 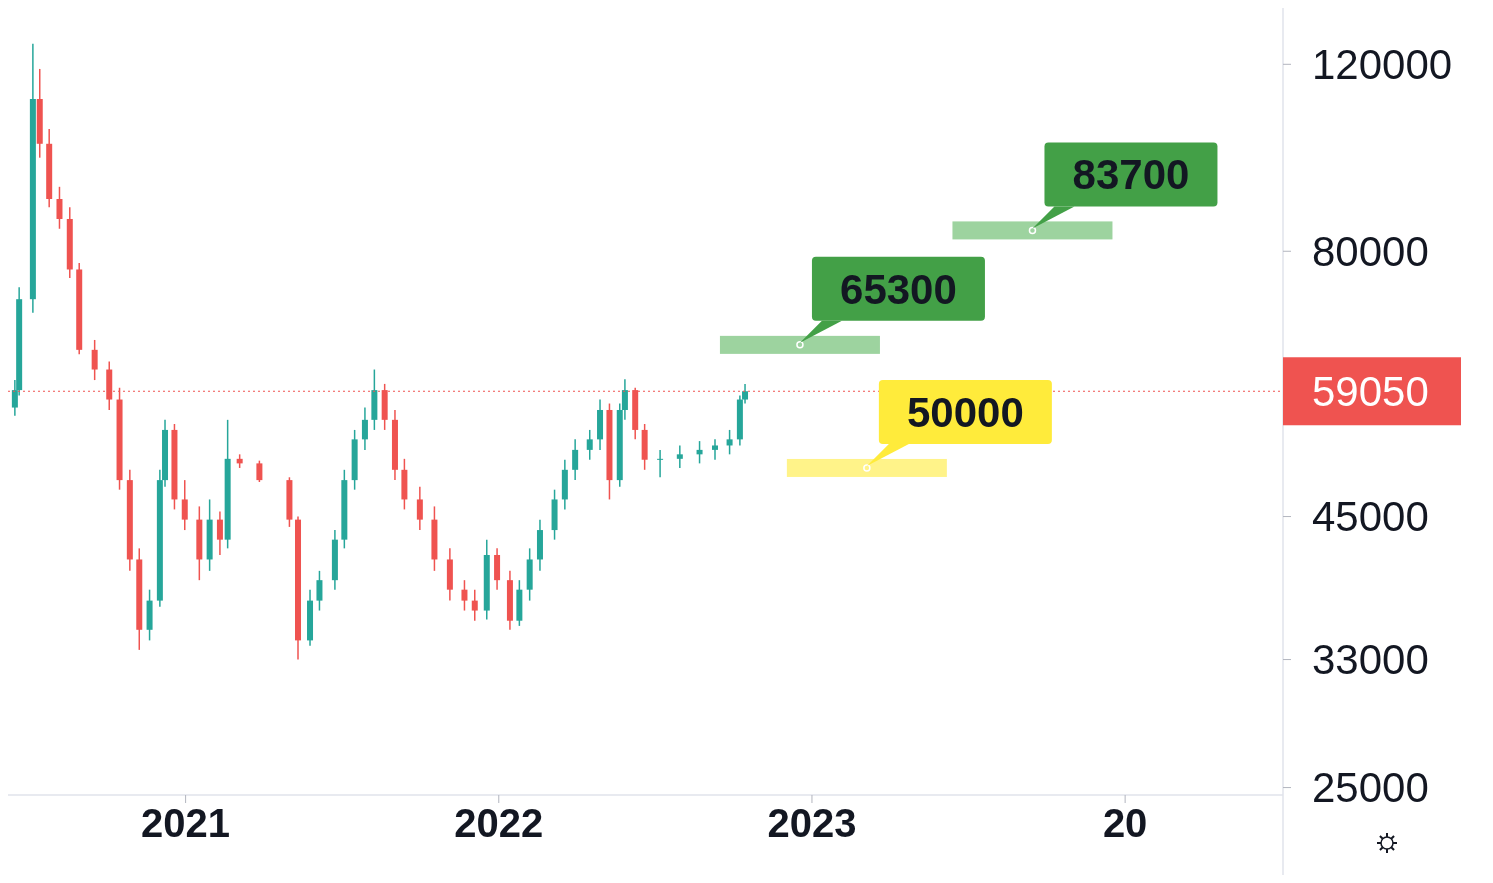 What do you see at coordinates (1370, 788) in the screenshot?
I see `y-tick-label: 25000` at bounding box center [1370, 788].